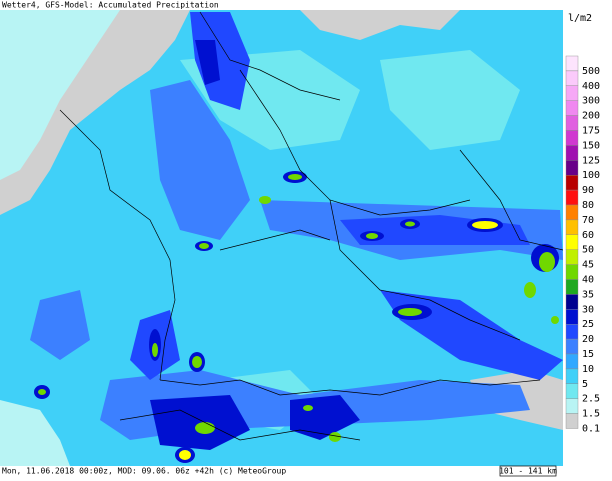 The image size is (612, 481). I want to click on legend-label: 45, so click(588, 265).